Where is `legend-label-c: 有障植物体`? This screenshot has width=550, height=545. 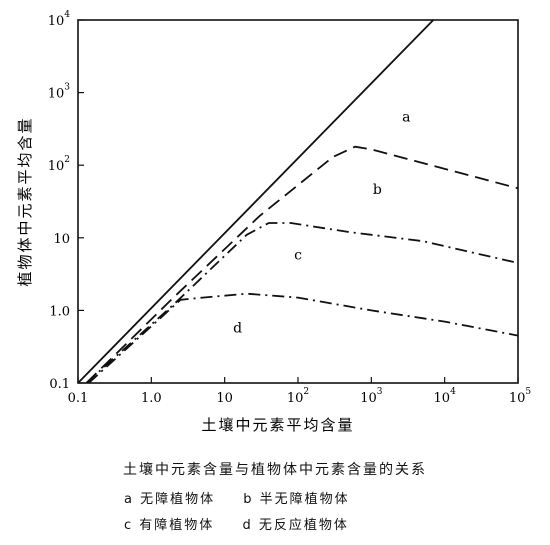 legend-label-c: 有障植物体 is located at coordinates (177, 525).